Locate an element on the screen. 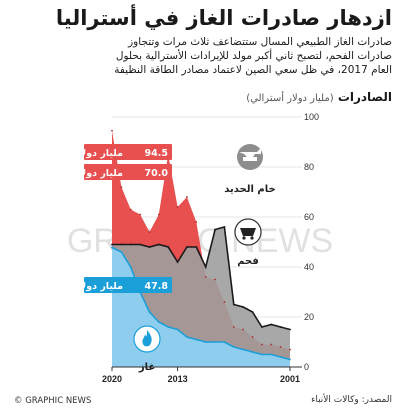  y-tick-label: 40 is located at coordinates (309, 267).